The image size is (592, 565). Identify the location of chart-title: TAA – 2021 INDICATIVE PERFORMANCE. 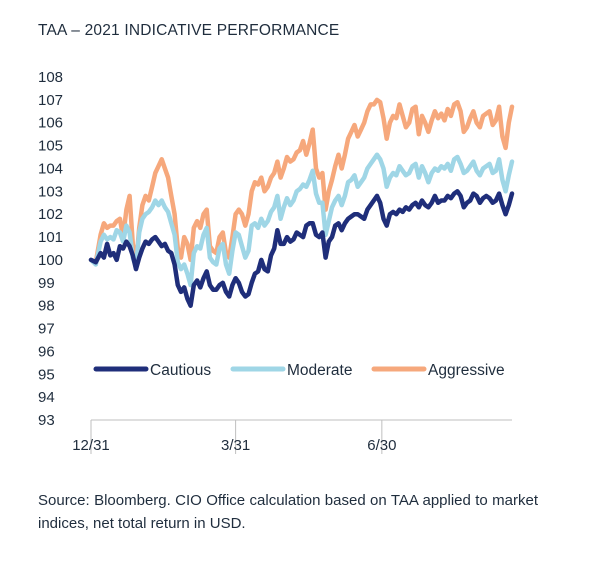
(189, 30).